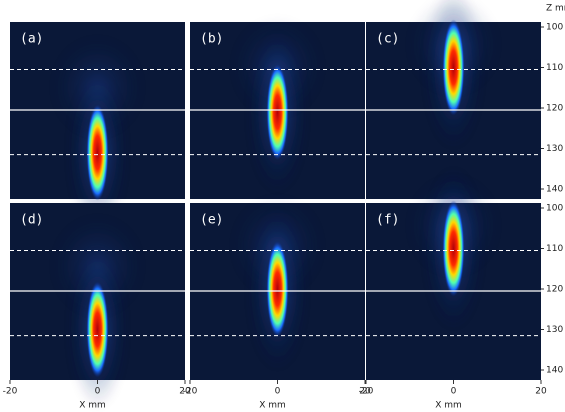  Describe the element at coordinates (387, 39) in the screenshot. I see `panel-label: (c)` at that location.